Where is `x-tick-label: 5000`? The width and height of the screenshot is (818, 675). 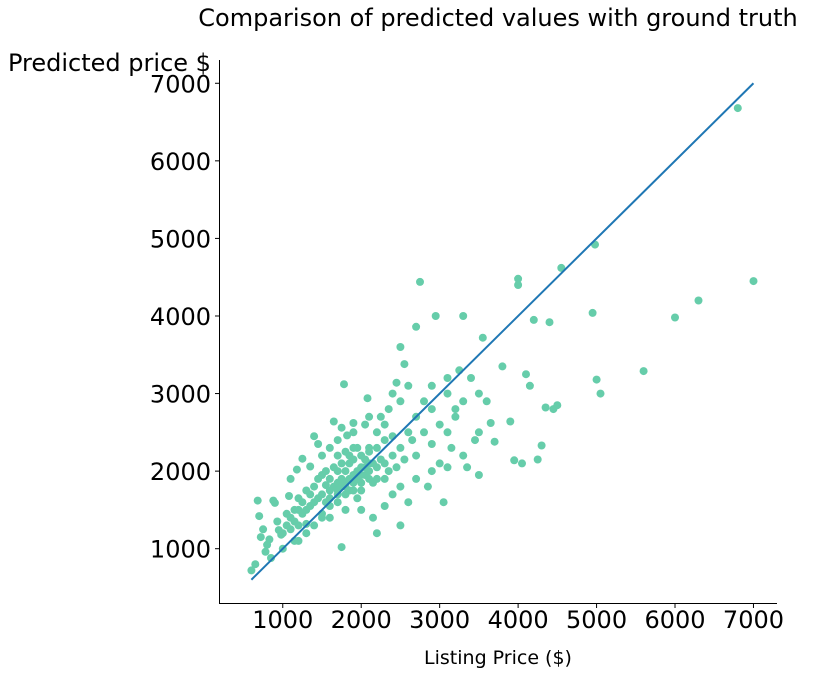
x-tick-label: 5000 is located at coordinates (596, 620).